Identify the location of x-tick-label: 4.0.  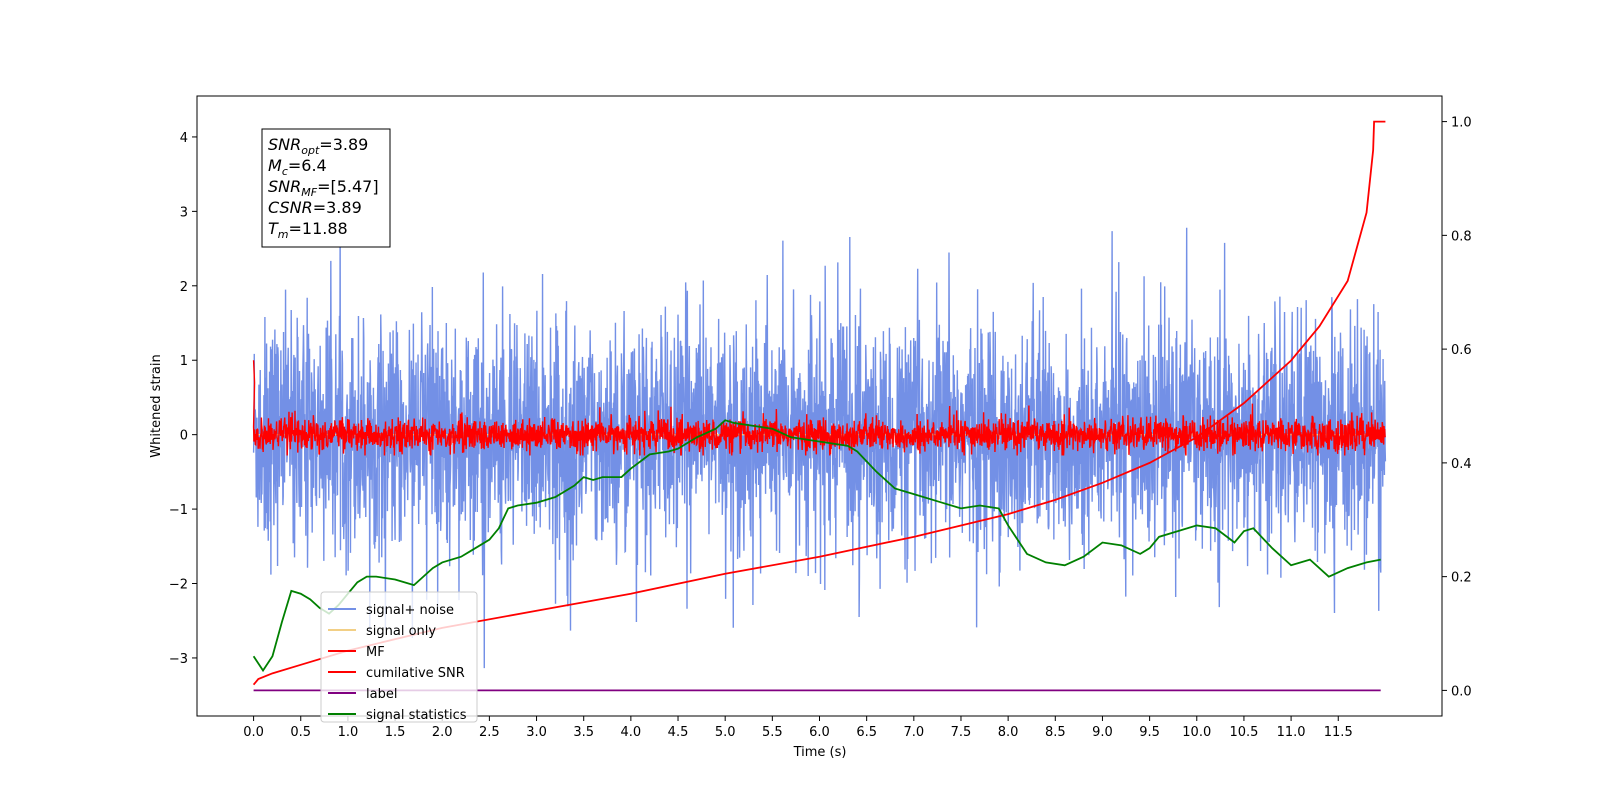
(631, 732).